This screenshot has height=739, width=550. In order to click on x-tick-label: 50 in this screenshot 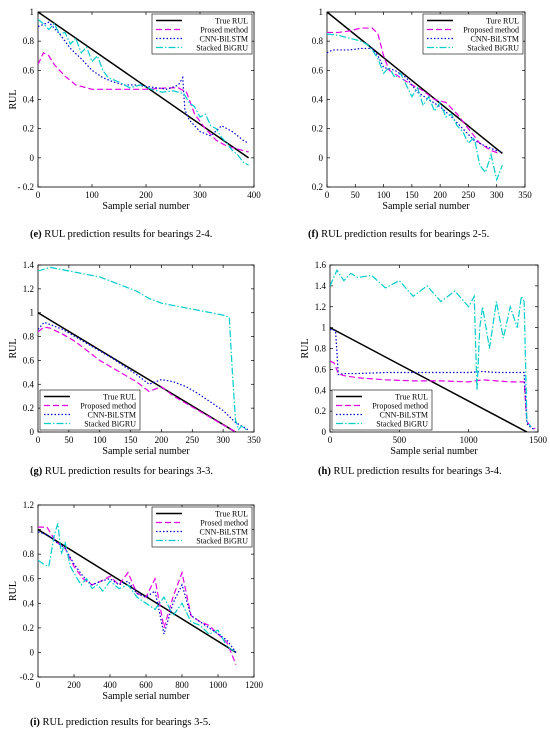, I will do `click(356, 195)`.